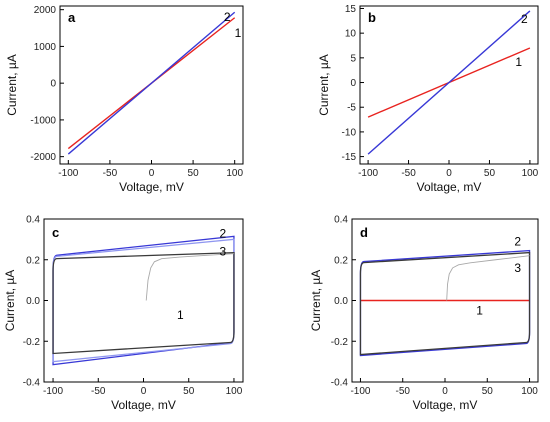 This screenshot has width=550, height=422. I want to click on y-tick-label: -10, so click(349, 132).